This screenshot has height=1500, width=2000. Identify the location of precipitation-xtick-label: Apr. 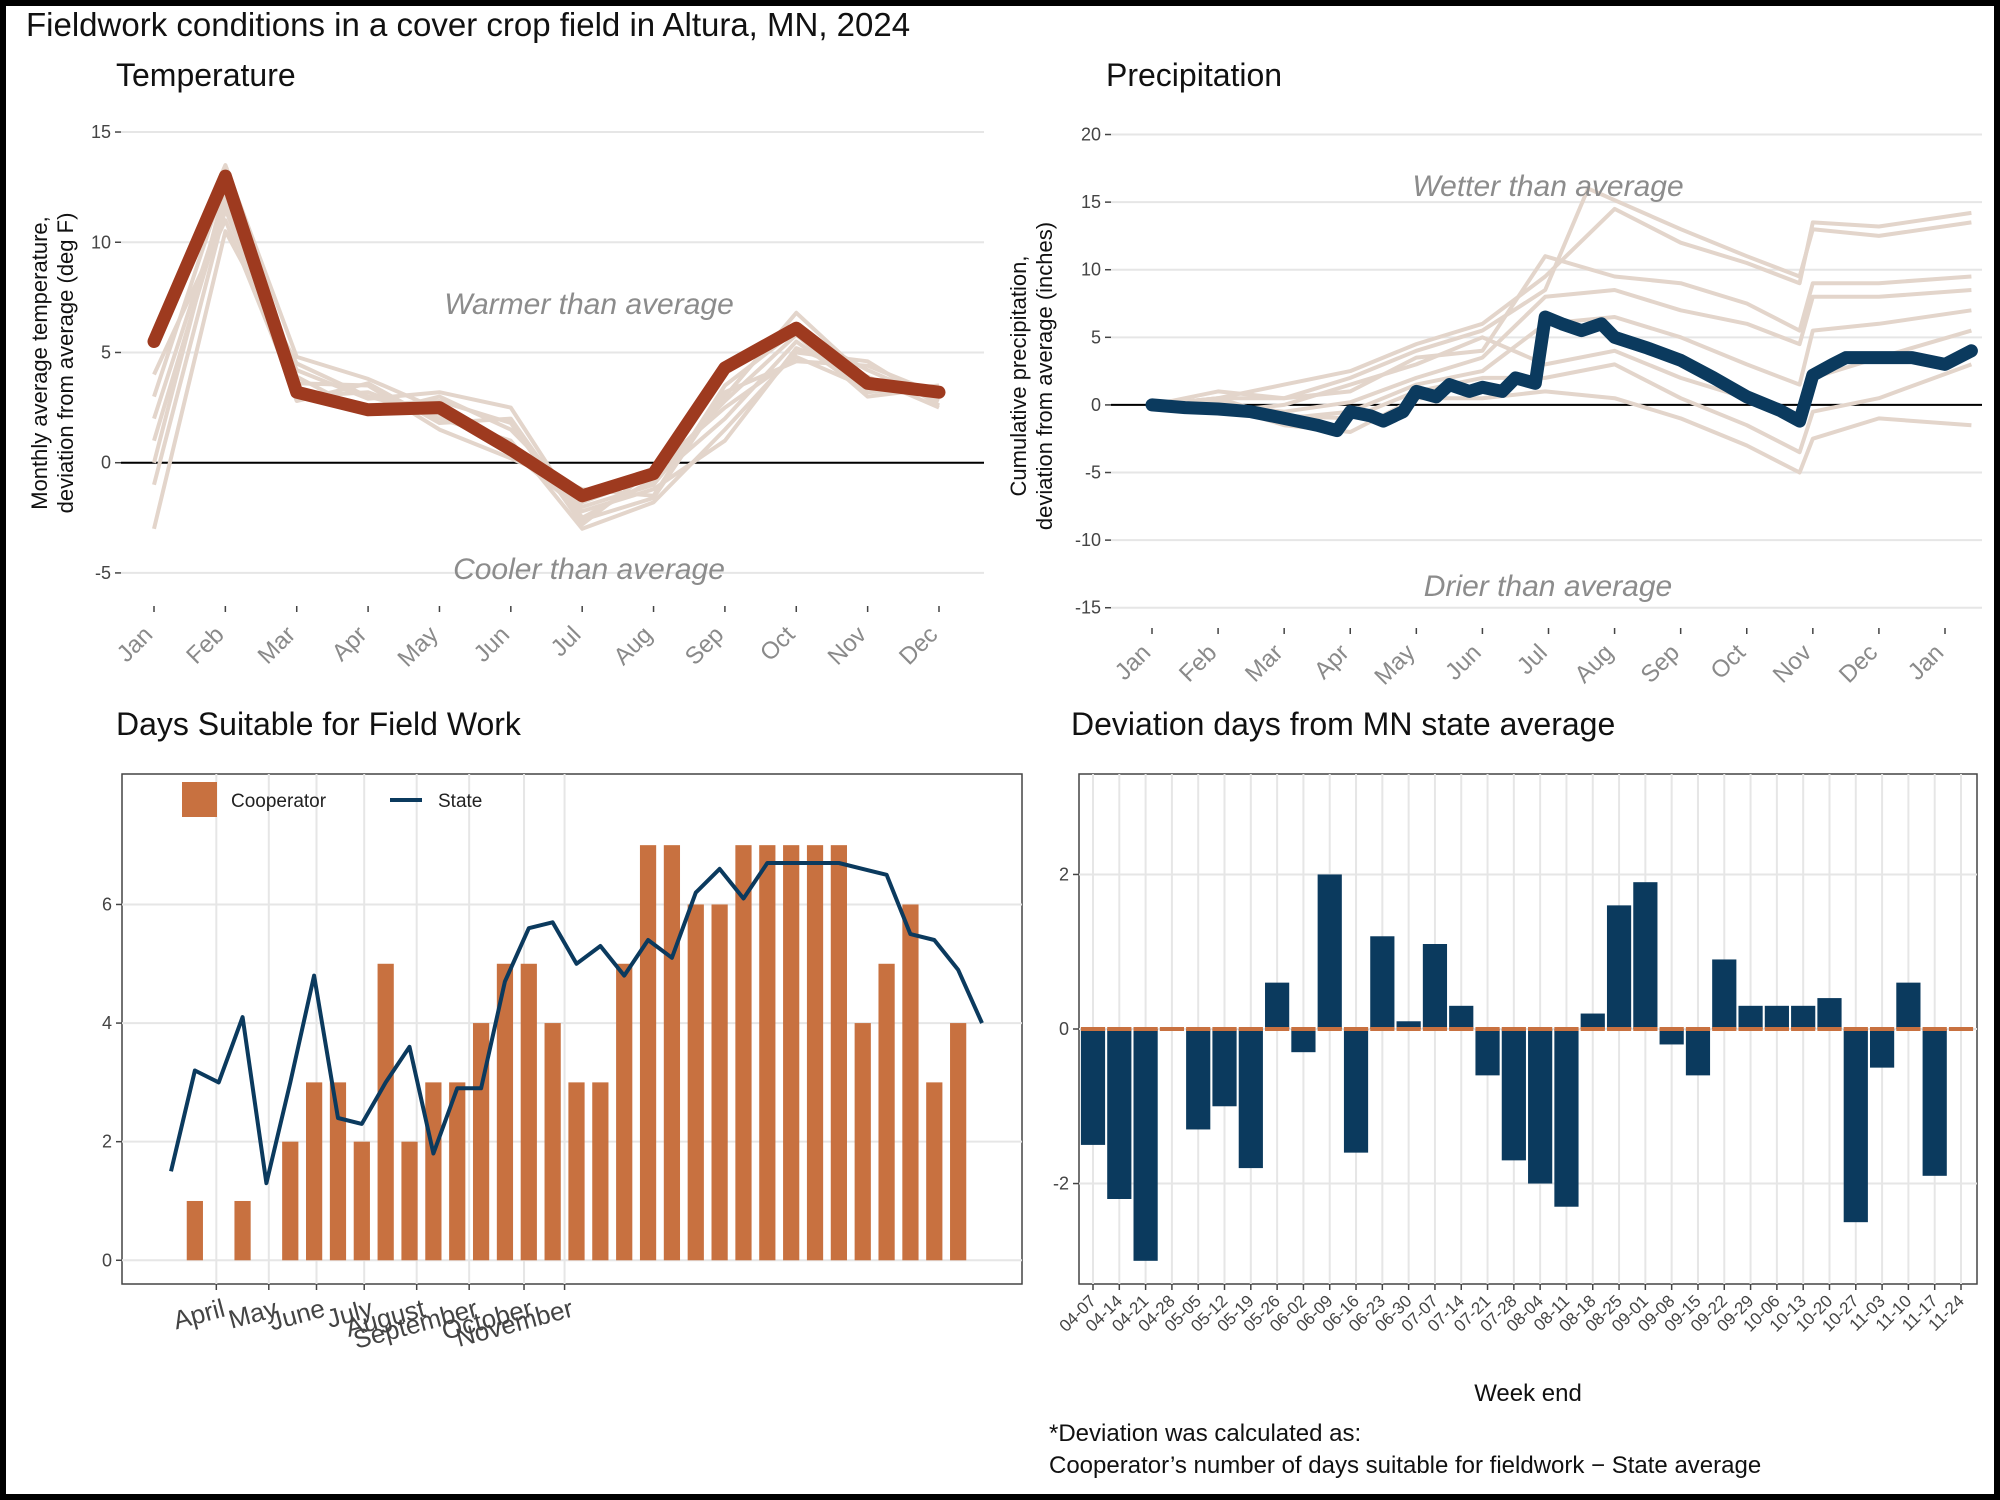
(1332, 662).